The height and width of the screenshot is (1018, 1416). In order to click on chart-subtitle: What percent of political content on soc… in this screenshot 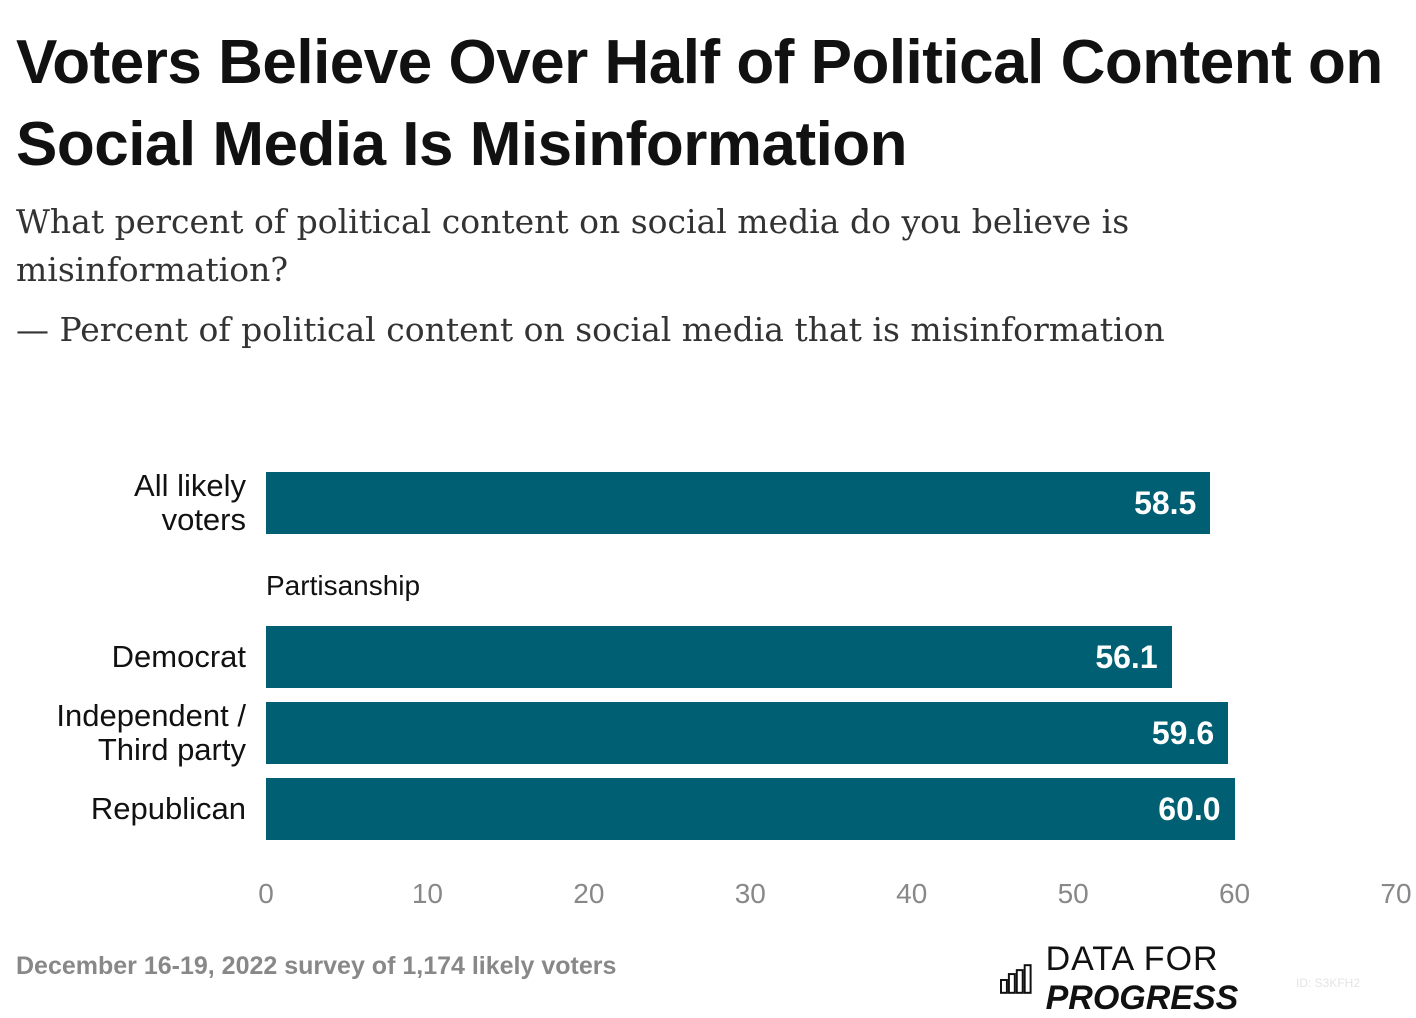, I will do `click(573, 245)`.